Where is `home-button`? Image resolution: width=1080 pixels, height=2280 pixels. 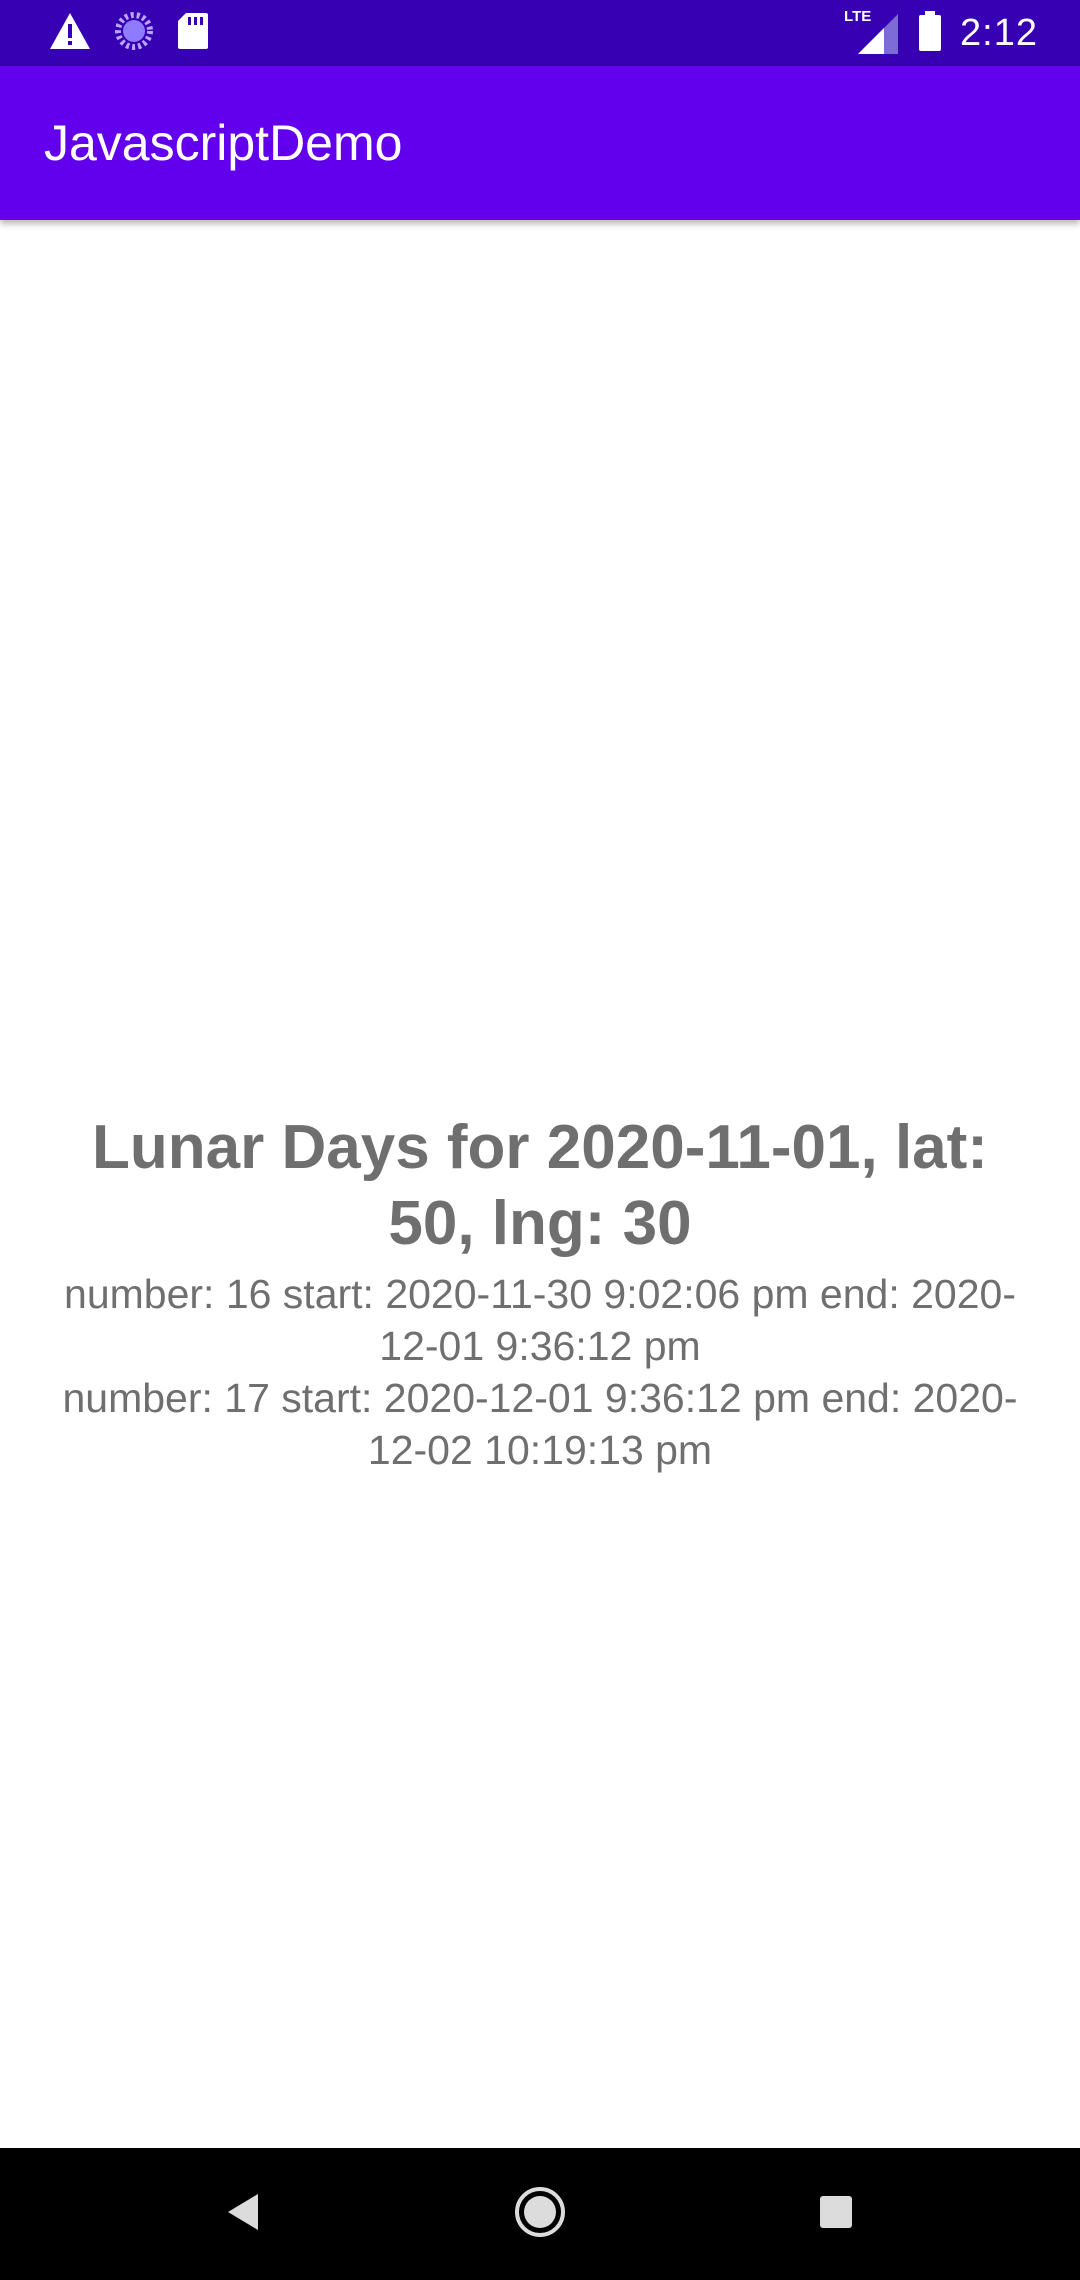
home-button is located at coordinates (540, 2214).